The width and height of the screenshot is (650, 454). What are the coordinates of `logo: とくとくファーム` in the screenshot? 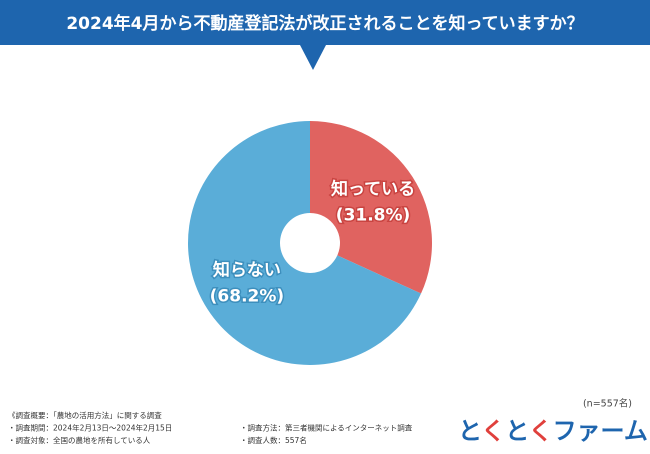 It's located at (553, 431).